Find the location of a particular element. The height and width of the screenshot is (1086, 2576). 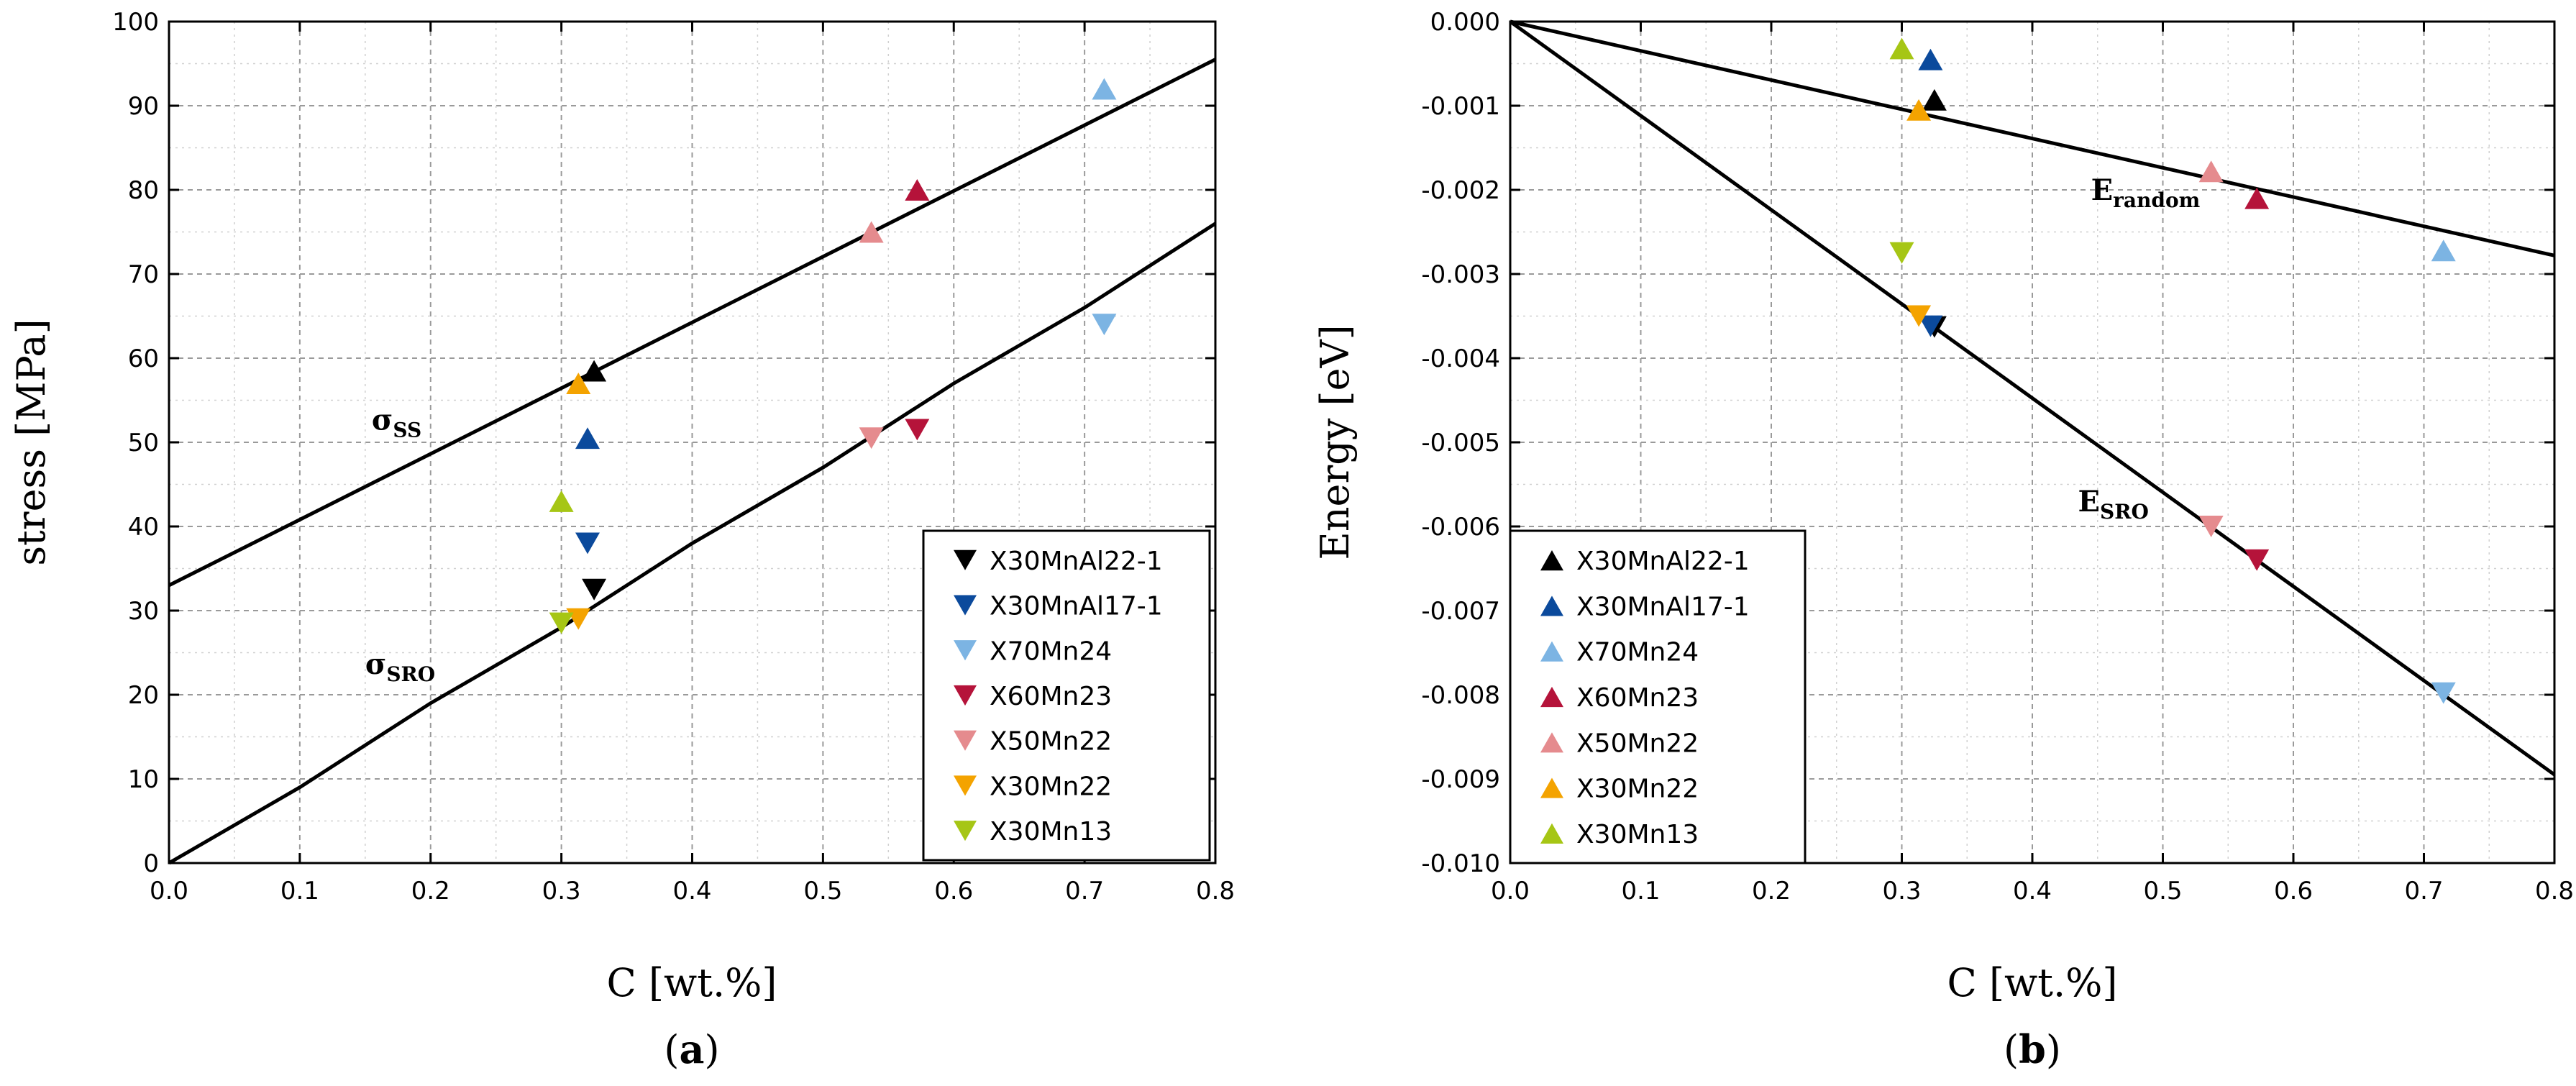

line-label-sub: SS is located at coordinates (407, 430).